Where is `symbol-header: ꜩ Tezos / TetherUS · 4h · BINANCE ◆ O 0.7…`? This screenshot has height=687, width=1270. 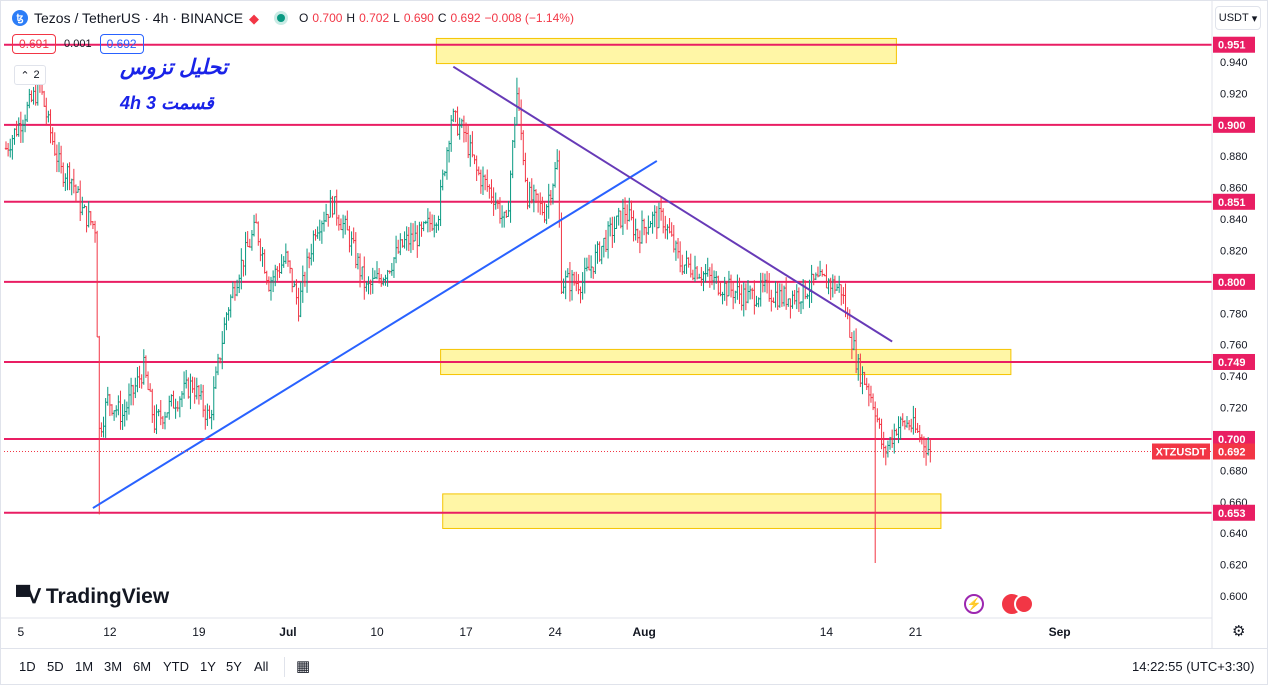
symbol-header: ꜩ Tezos / TetherUS · 4h · BINANCE ◆ O 0.7… is located at coordinates (293, 18).